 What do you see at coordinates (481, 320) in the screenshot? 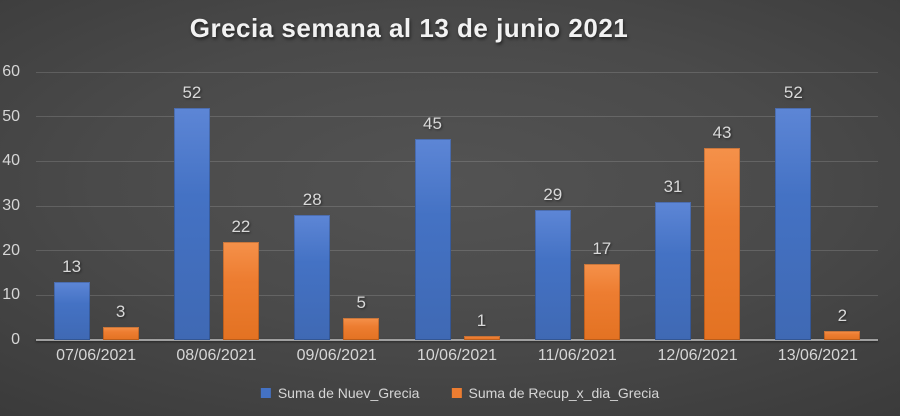
I see `bar-value-label: 1` at bounding box center [481, 320].